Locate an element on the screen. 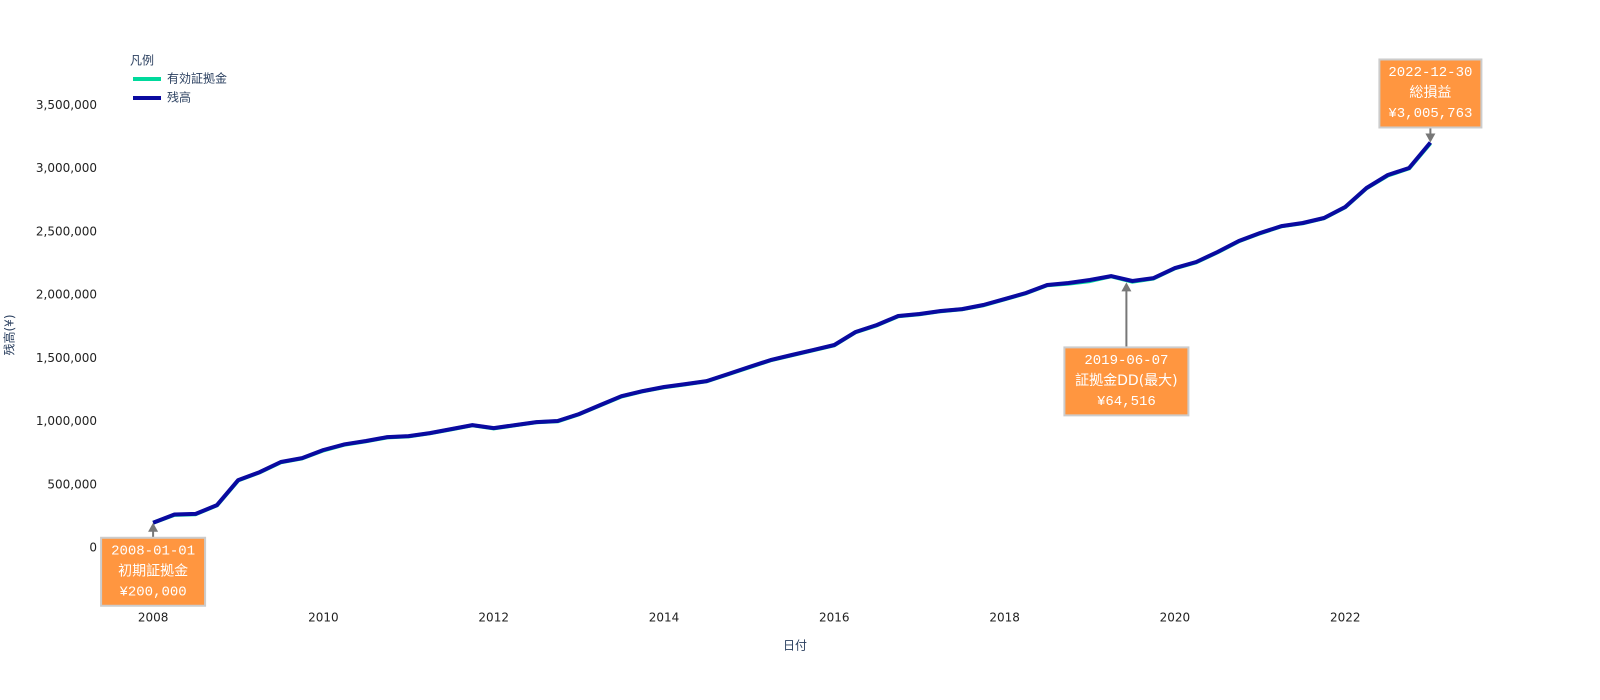 The width and height of the screenshot is (1600, 700). annotation-text: 総損益 is located at coordinates (1430, 93).